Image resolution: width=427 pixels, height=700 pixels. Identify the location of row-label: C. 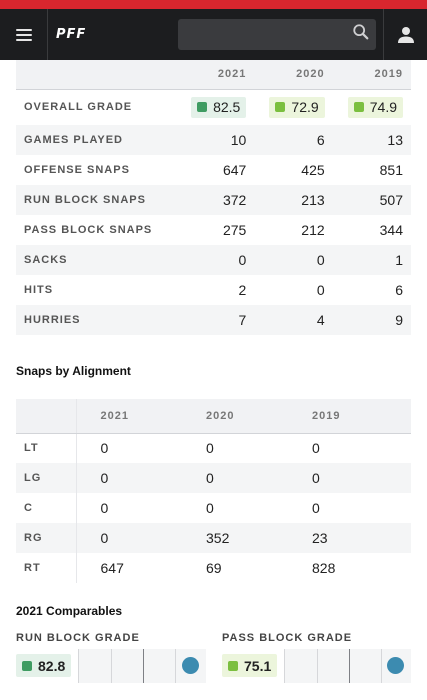
(46, 508).